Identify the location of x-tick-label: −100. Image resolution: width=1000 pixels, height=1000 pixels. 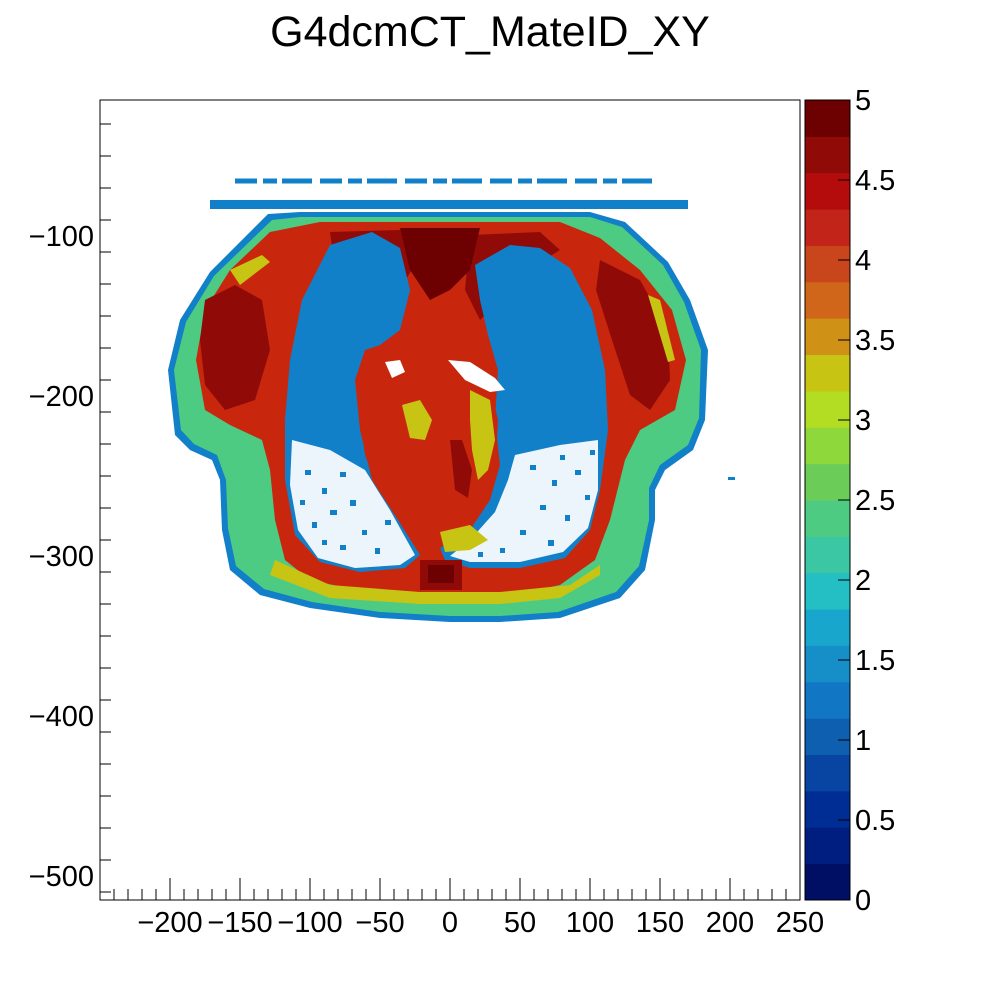
(309, 923).